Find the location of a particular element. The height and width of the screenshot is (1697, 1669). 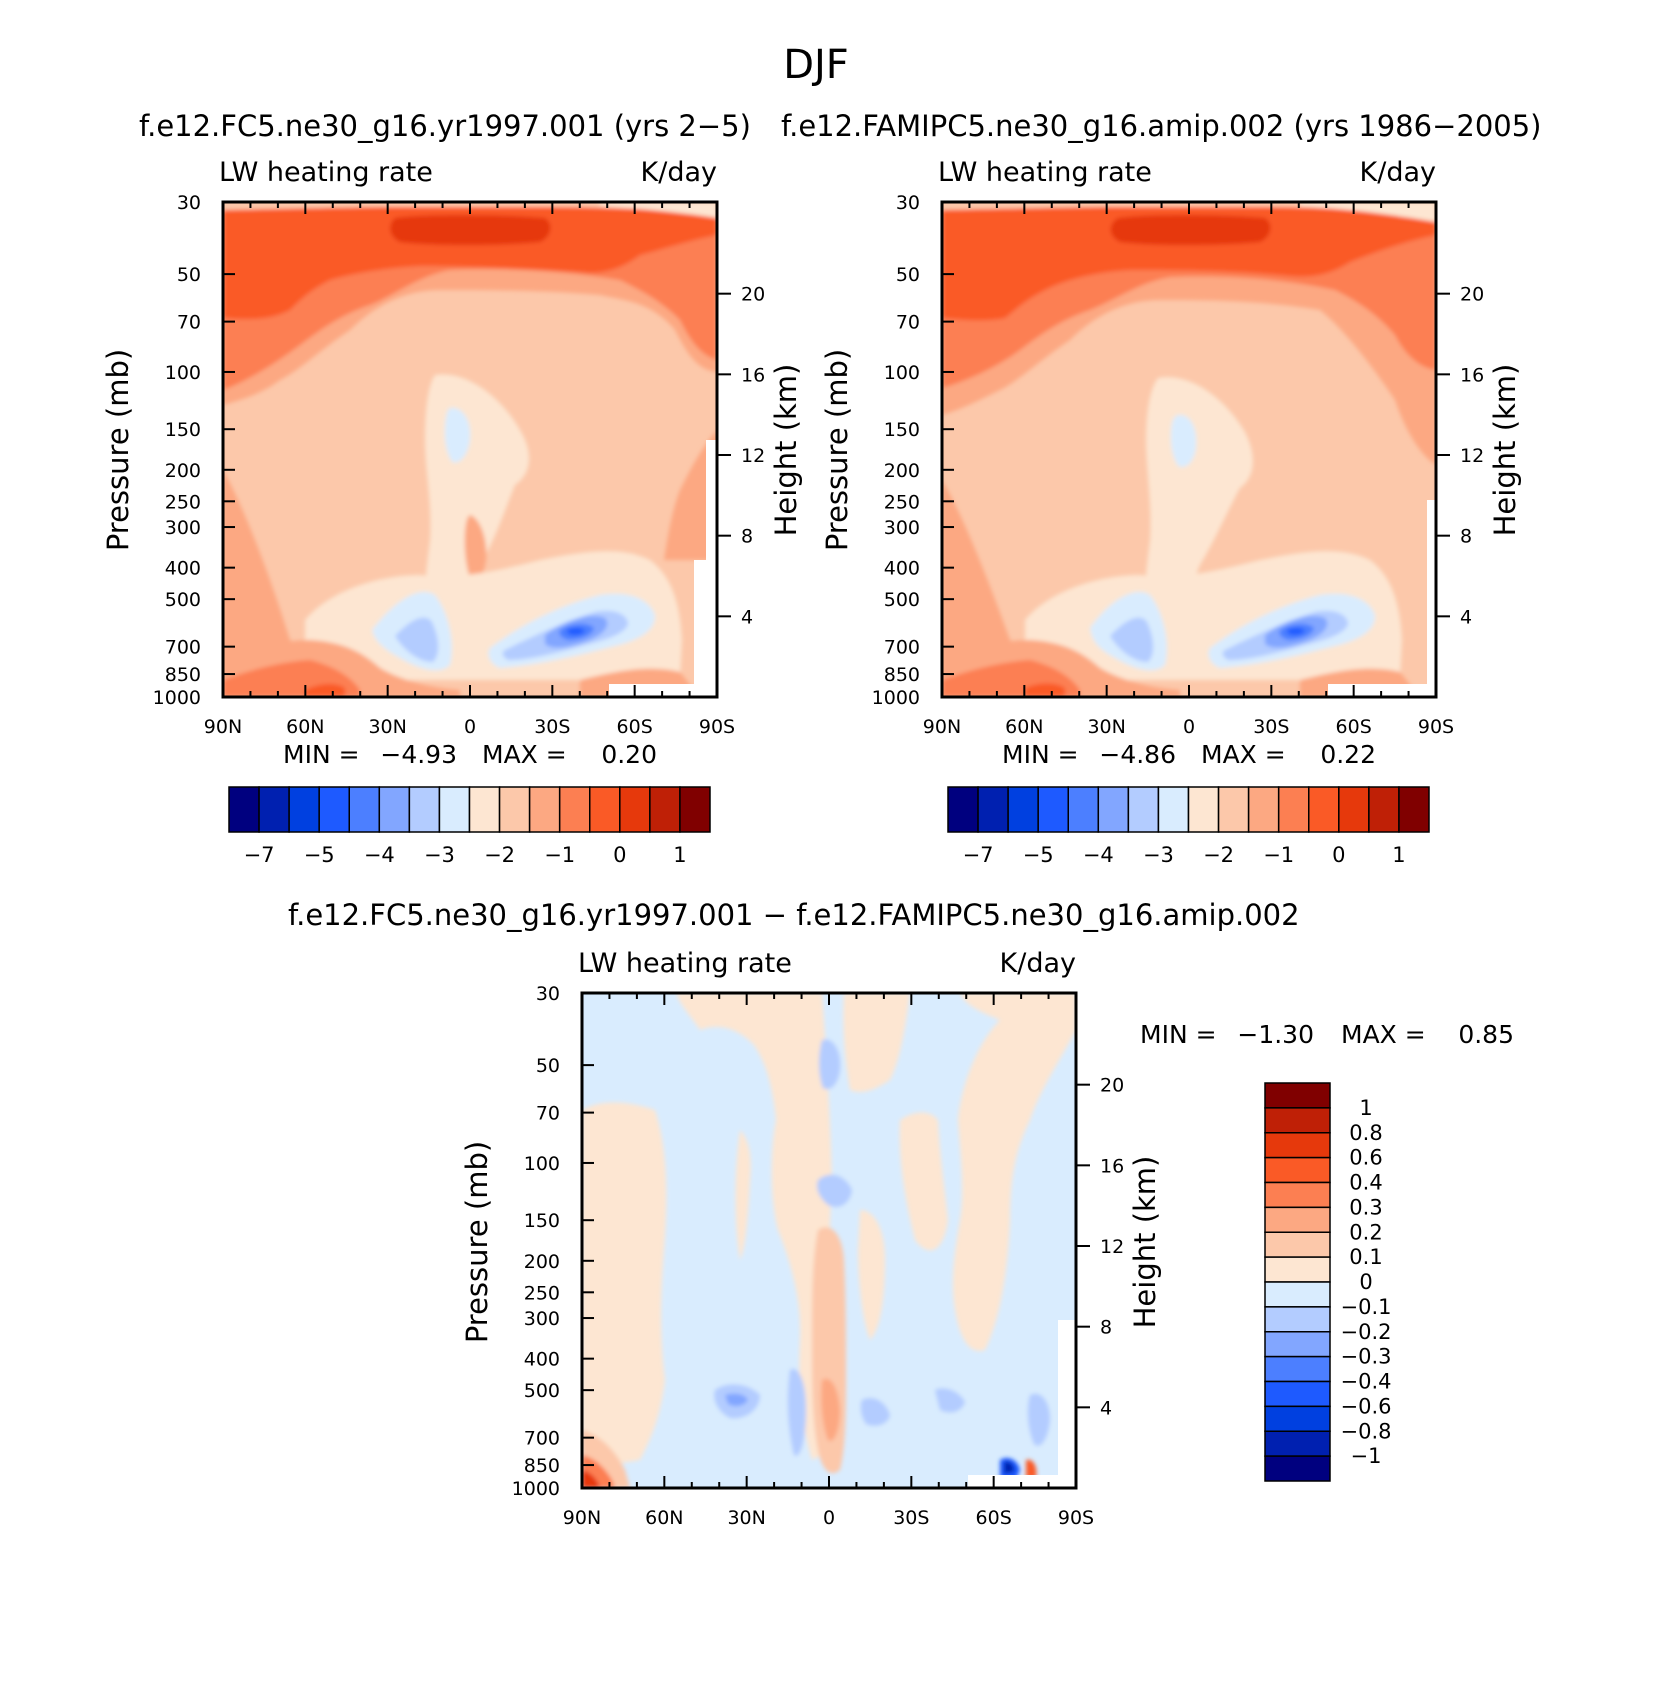

panel-1-min-text: MIN = is located at coordinates (321, 754).